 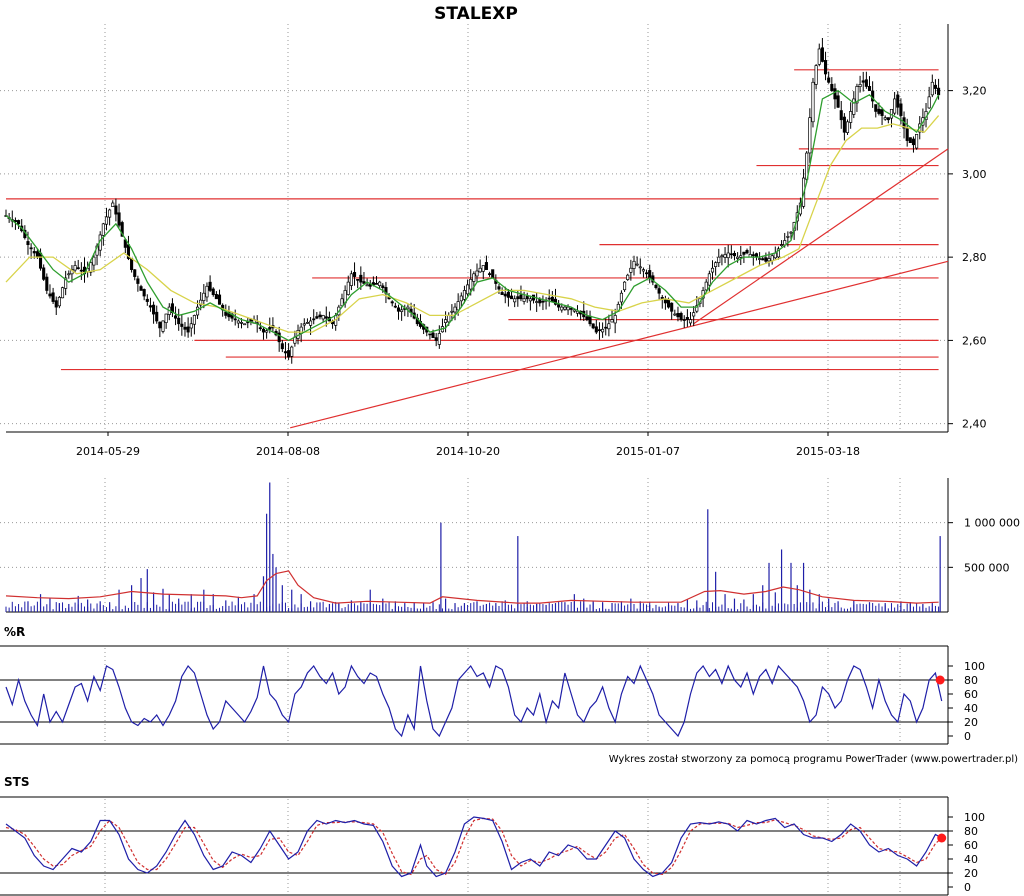 What do you see at coordinates (971, 708) in the screenshot?
I see `oscillator-y-tick-label: 40` at bounding box center [971, 708].